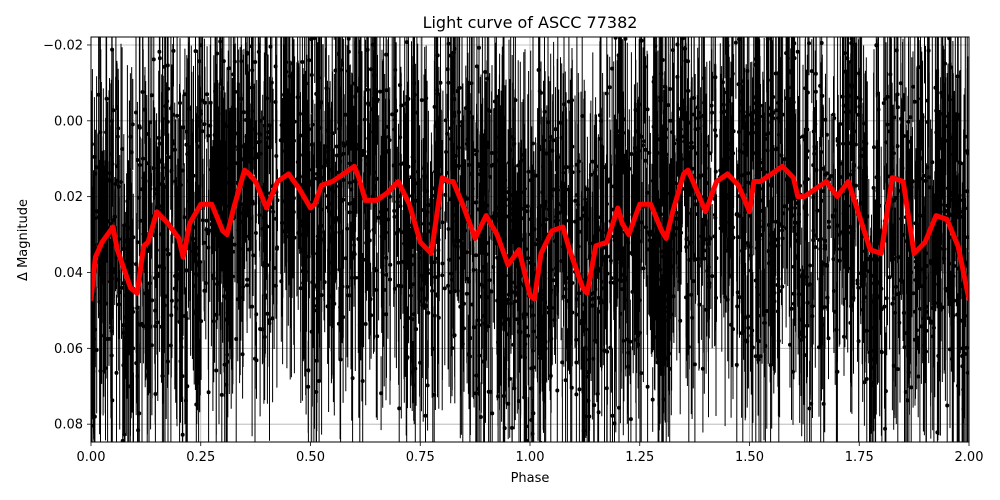 The height and width of the screenshot is (500, 1000). Describe the element at coordinates (68, 197) in the screenshot. I see `y-tick-label: 0.02` at that location.